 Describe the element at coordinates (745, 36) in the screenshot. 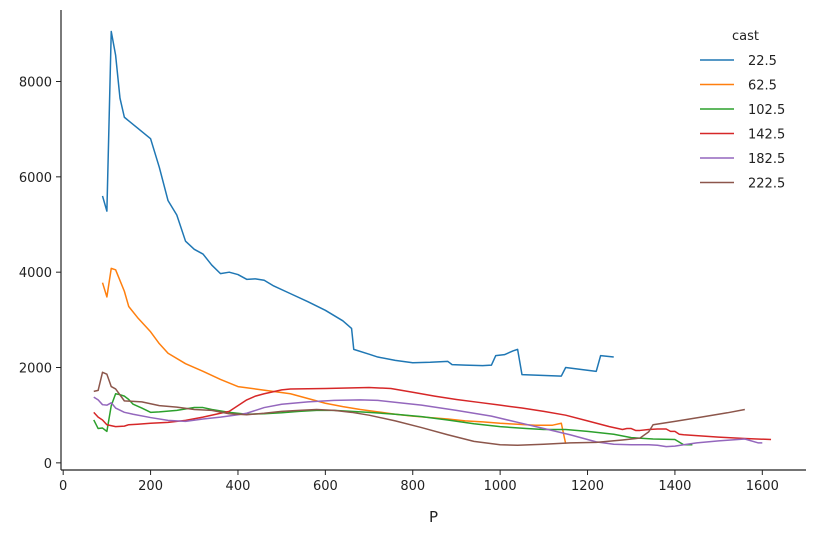

I see `legend-title: cast` at that location.